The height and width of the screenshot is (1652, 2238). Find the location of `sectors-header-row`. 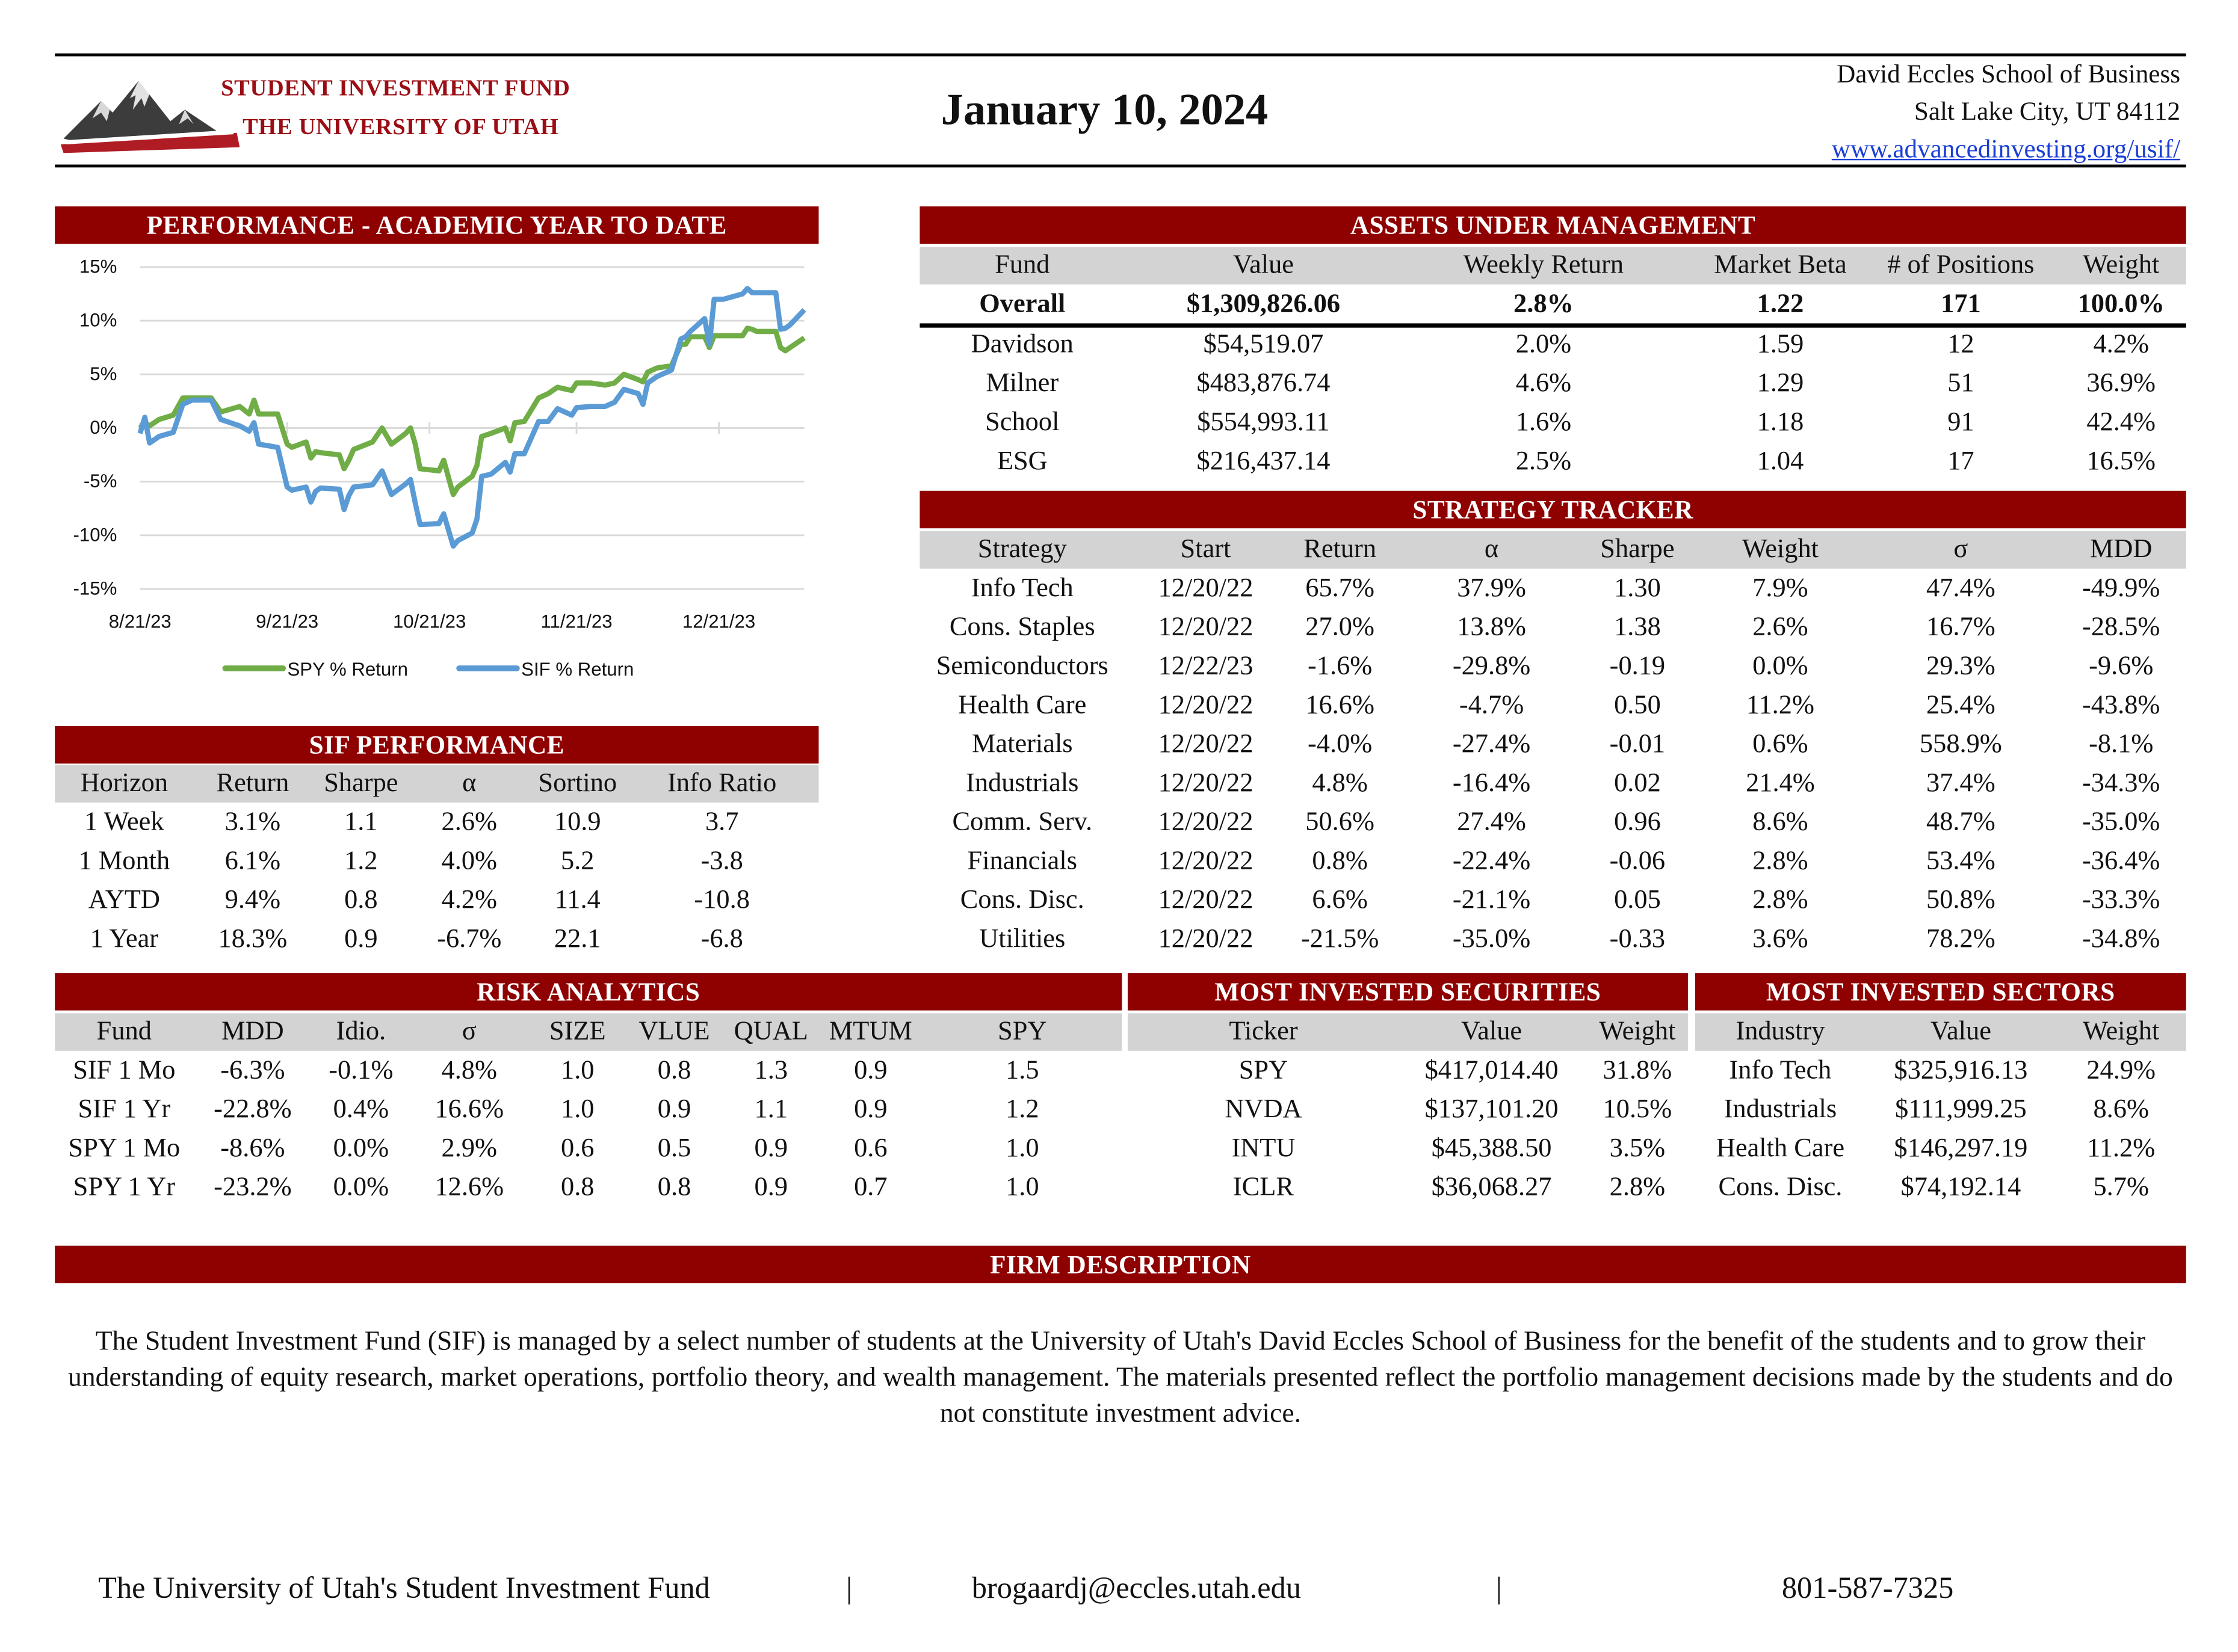

sectors-header-row is located at coordinates (1941, 1032).